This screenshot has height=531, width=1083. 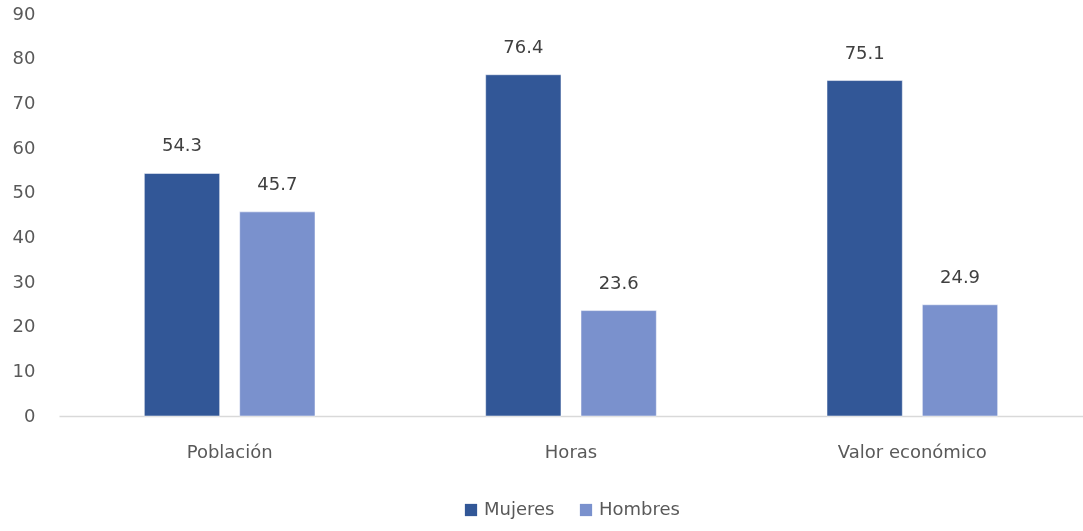 I want to click on legend-label: Mujeres, so click(x=519, y=508).